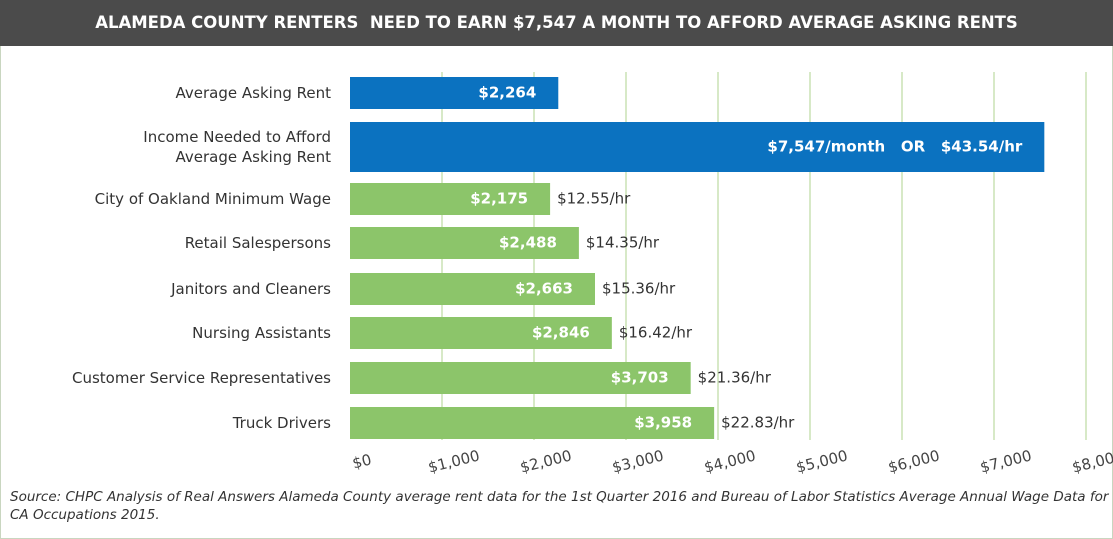 This screenshot has height=539, width=1113. What do you see at coordinates (261, 333) in the screenshot?
I see `category-label: Nursing Assistants` at bounding box center [261, 333].